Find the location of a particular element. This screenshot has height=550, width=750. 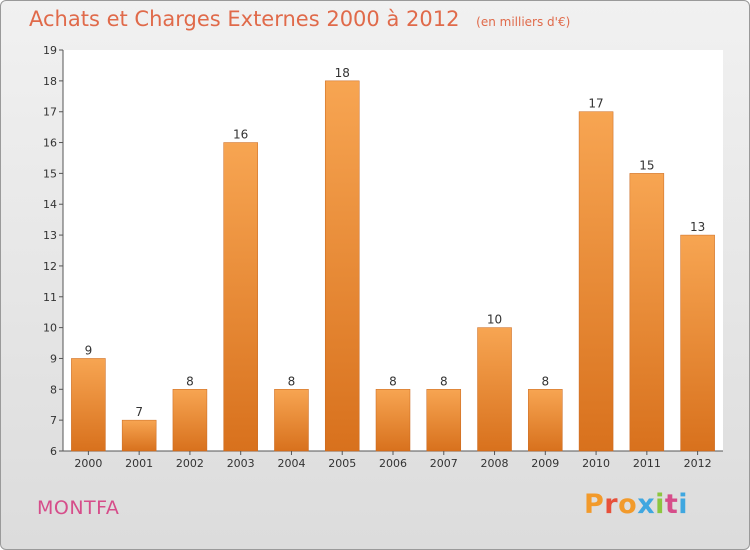

y-tick-label: 11 is located at coordinates (50, 297).